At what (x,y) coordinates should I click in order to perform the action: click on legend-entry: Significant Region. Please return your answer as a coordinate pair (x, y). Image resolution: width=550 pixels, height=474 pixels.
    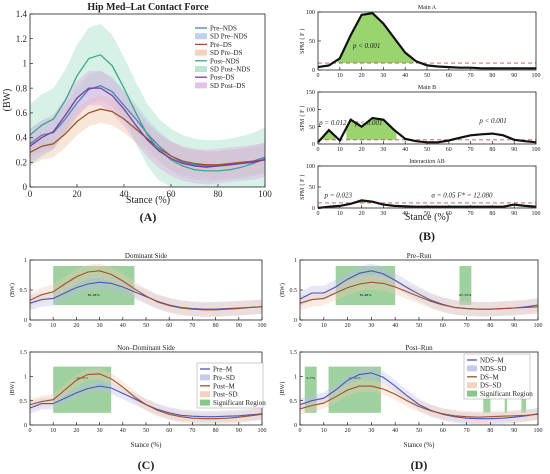
    Looking at the image, I should click on (239, 403).